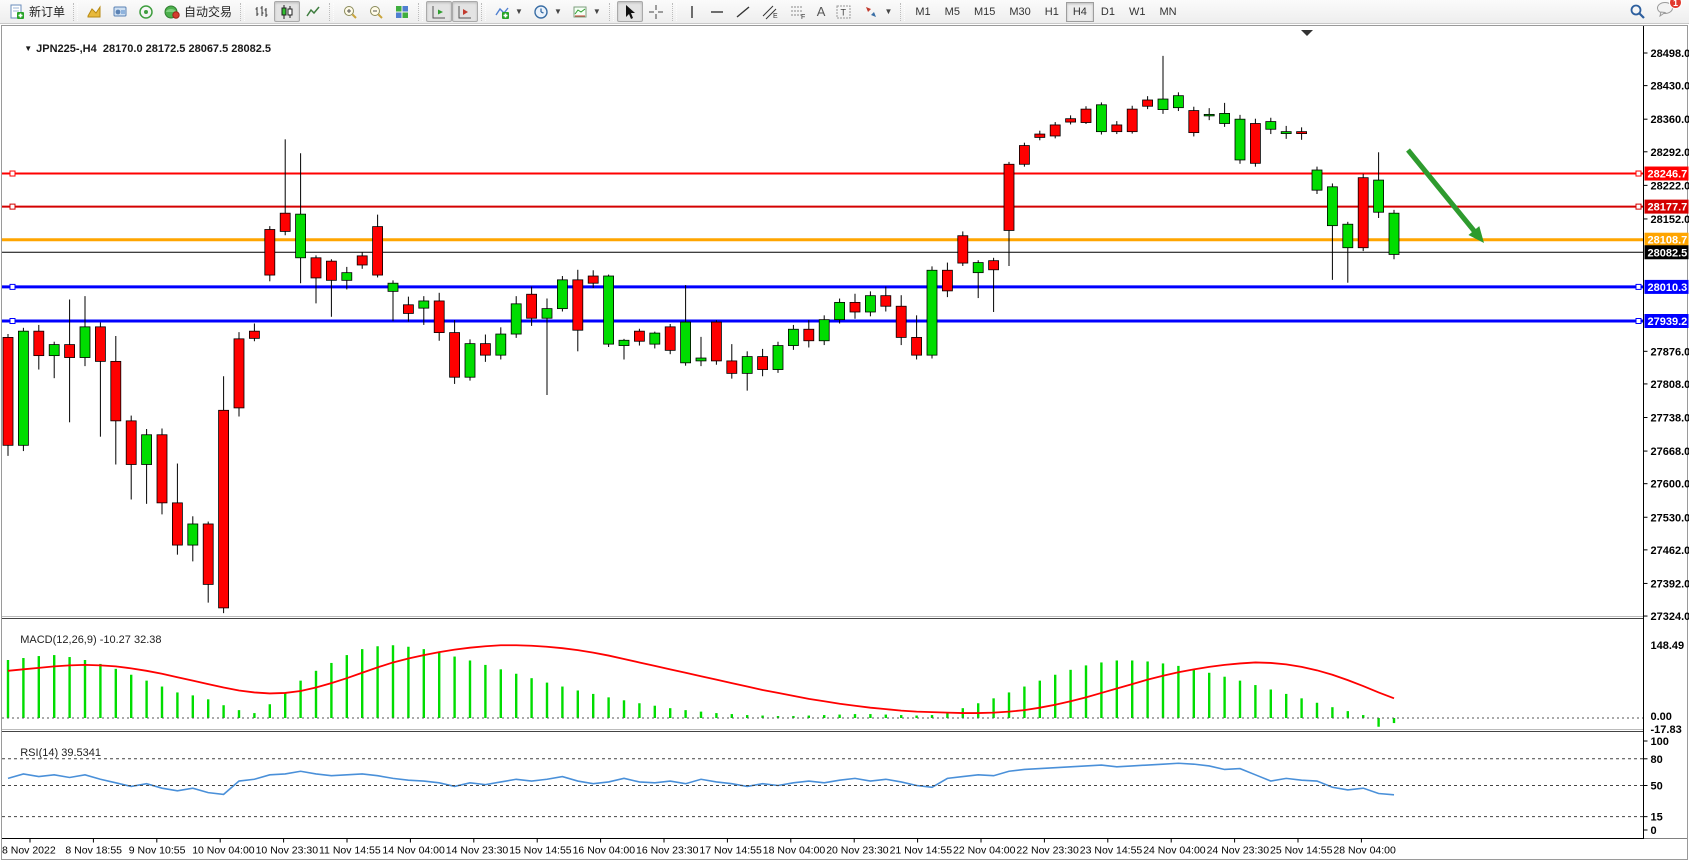 The image size is (1689, 861). What do you see at coordinates (984, 11) in the screenshot?
I see `timeframe-button-m15: M15` at bounding box center [984, 11].